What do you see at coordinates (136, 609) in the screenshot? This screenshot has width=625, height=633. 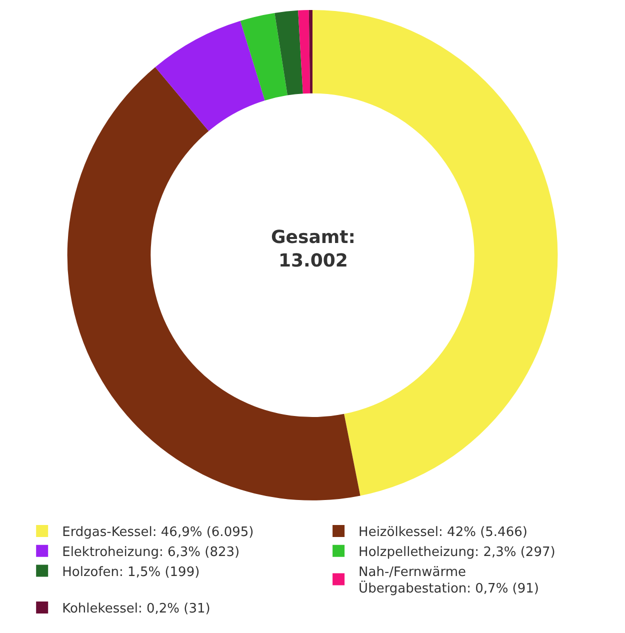 I see `legend-label: Kohlekessel: 0,2% (31)` at bounding box center [136, 609].